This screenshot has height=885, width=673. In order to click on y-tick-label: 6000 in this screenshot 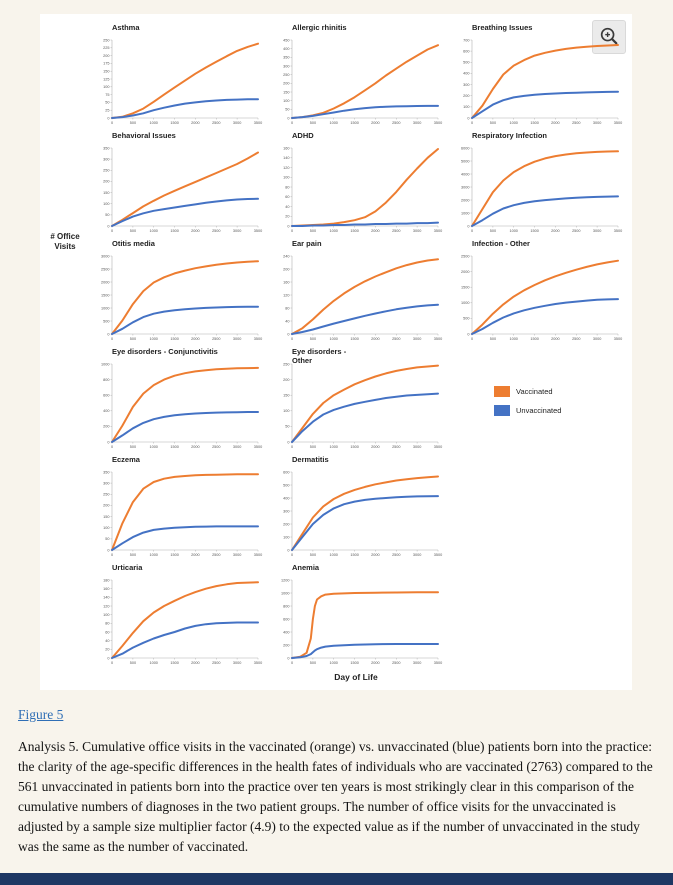, I will do `click(465, 148)`.